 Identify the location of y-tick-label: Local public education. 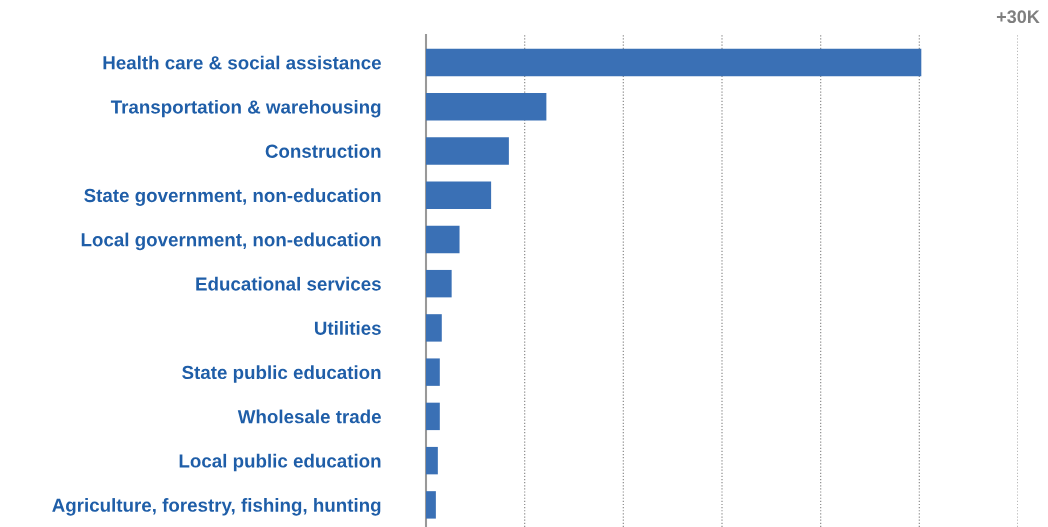
(280, 462).